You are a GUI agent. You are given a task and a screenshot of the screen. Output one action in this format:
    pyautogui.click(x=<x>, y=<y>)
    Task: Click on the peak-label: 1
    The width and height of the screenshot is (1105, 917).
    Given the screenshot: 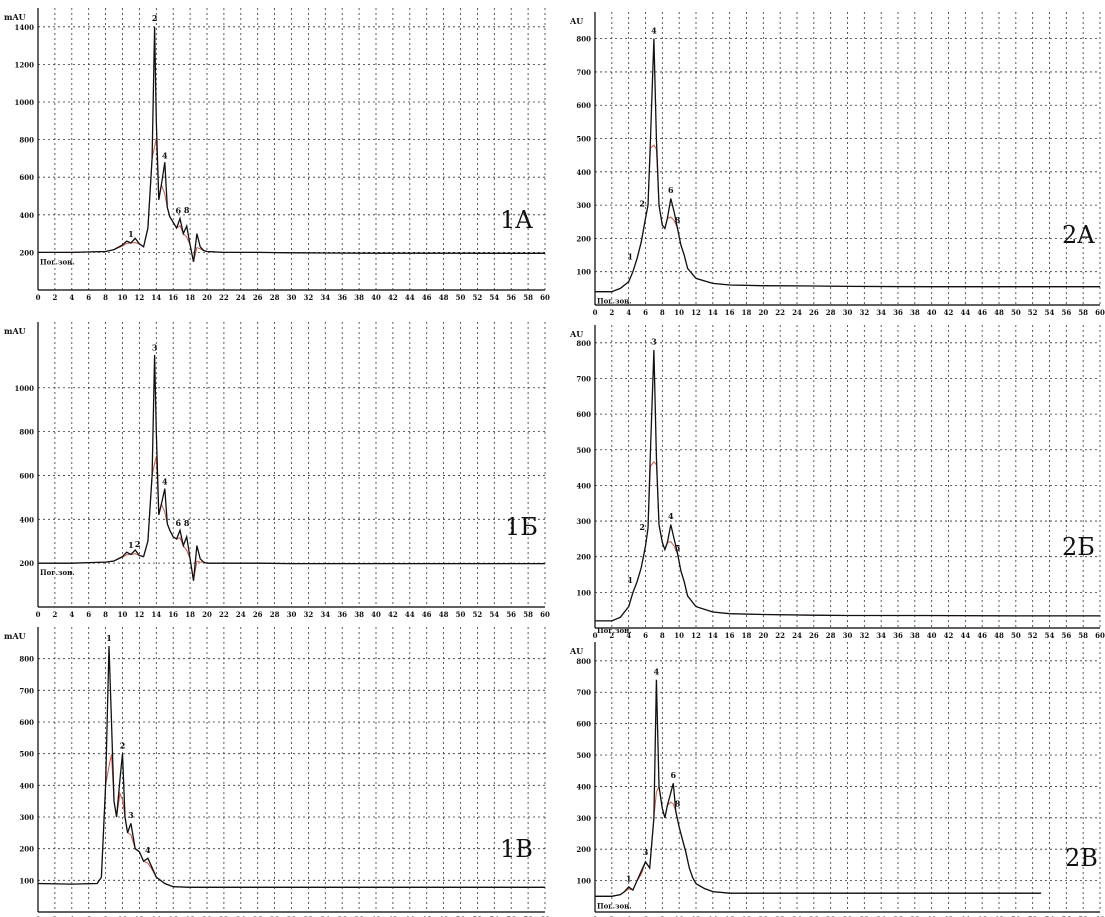 What is the action you would take?
    pyautogui.click(x=131, y=234)
    